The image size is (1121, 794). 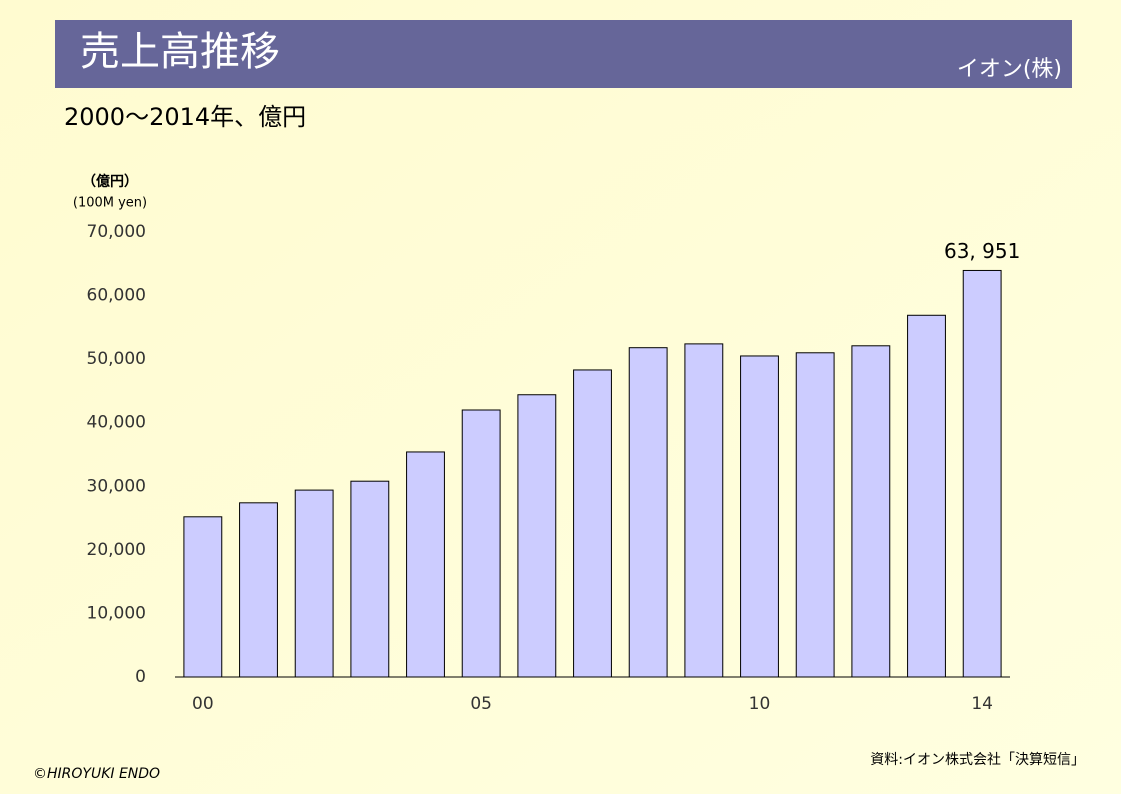 What do you see at coordinates (563, 54) in the screenshot?
I see `header-band` at bounding box center [563, 54].